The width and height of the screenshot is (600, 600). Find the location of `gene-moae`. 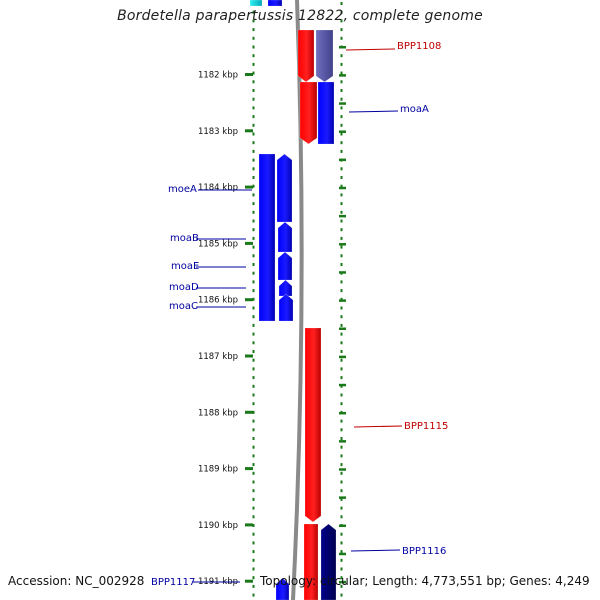

gene-moae is located at coordinates (285, 266).